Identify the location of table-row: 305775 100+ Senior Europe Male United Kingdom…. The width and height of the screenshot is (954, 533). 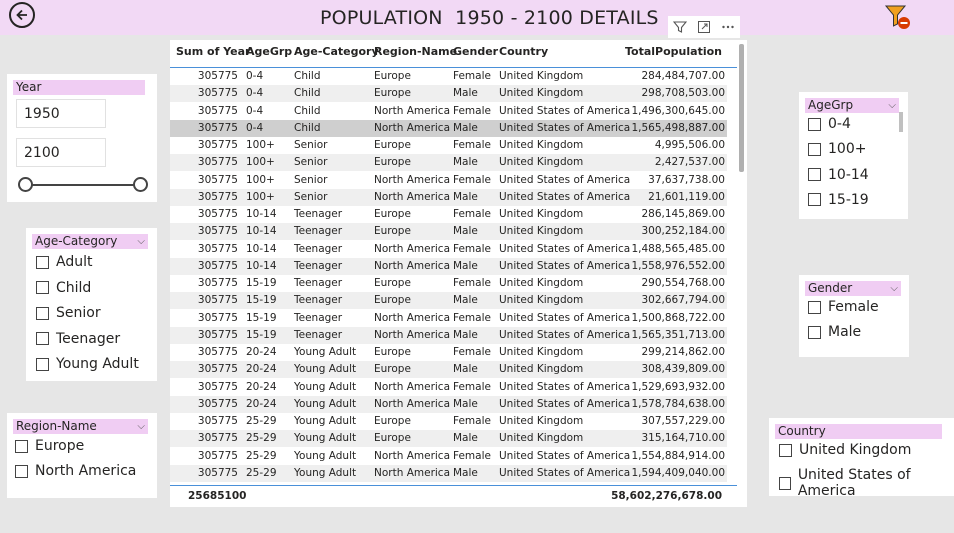
(448, 163).